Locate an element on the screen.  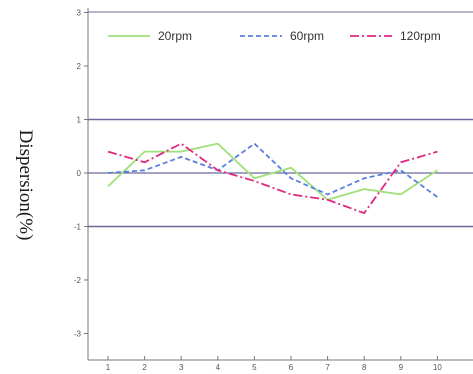
y-tick-label: -2 is located at coordinates (78, 280).